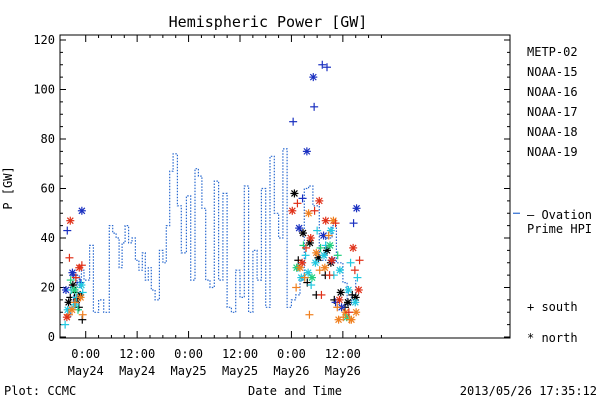  I want to click on y-tick-label: 40, so click(48, 238).